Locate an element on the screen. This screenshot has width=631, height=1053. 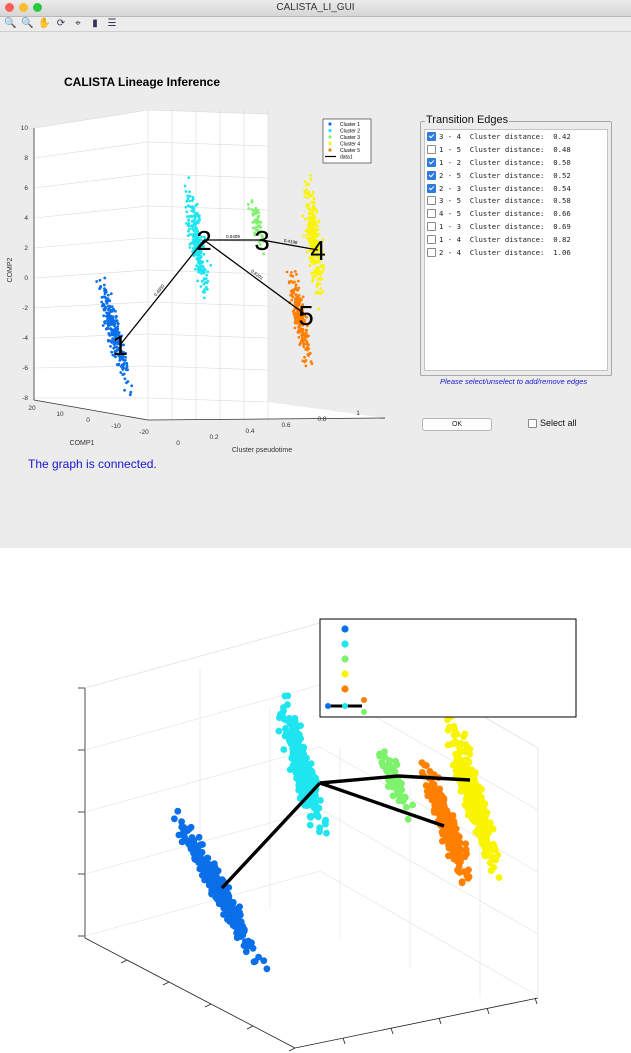
edge-row: 1 - 4 Cluster distance: 0.82 is located at coordinates (516, 239).